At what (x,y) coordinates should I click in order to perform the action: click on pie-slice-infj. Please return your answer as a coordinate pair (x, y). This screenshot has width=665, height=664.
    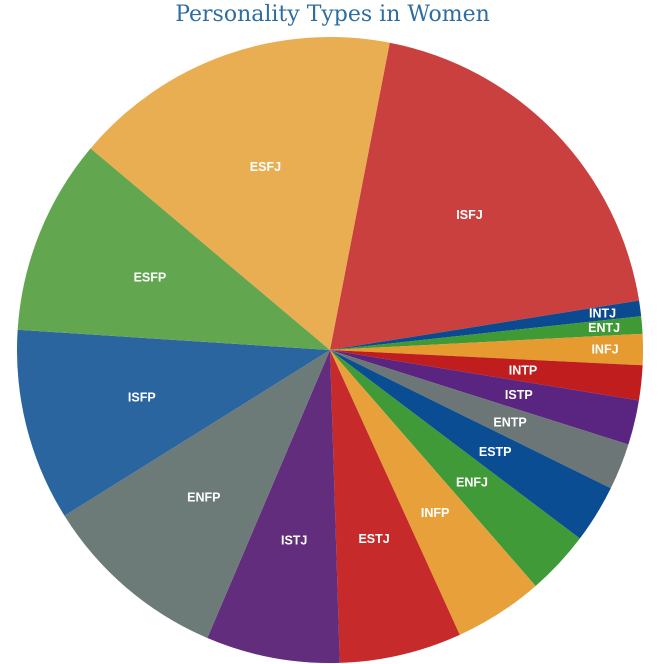
    Looking at the image, I should click on (487, 349).